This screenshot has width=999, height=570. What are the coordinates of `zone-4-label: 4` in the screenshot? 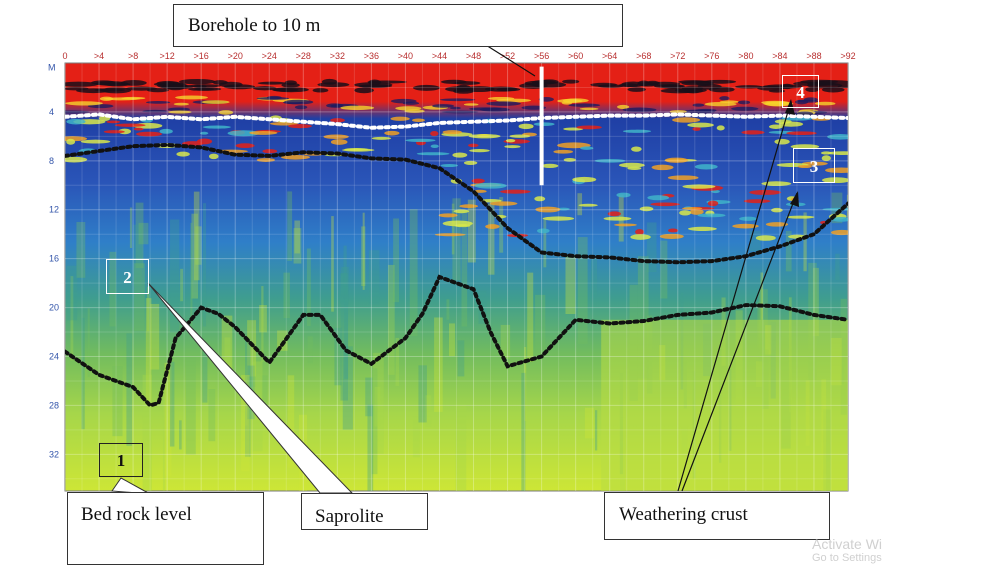 It's located at (800, 91).